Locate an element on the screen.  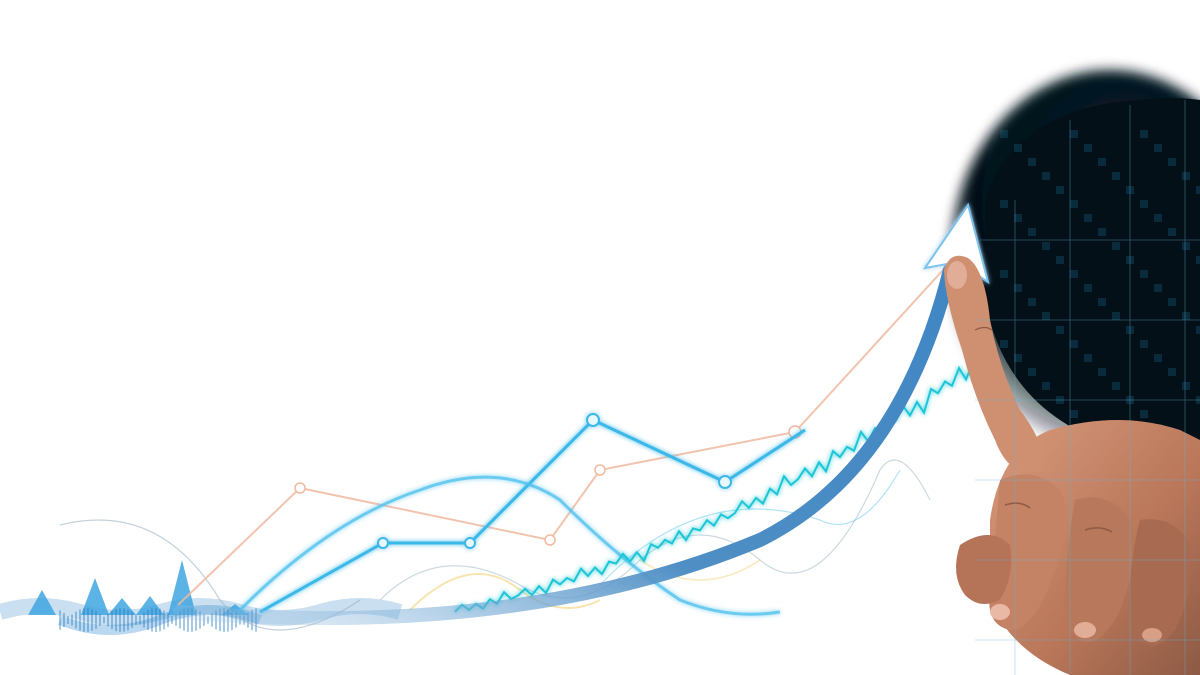
dark-screen-area is located at coordinates (1075, 270).